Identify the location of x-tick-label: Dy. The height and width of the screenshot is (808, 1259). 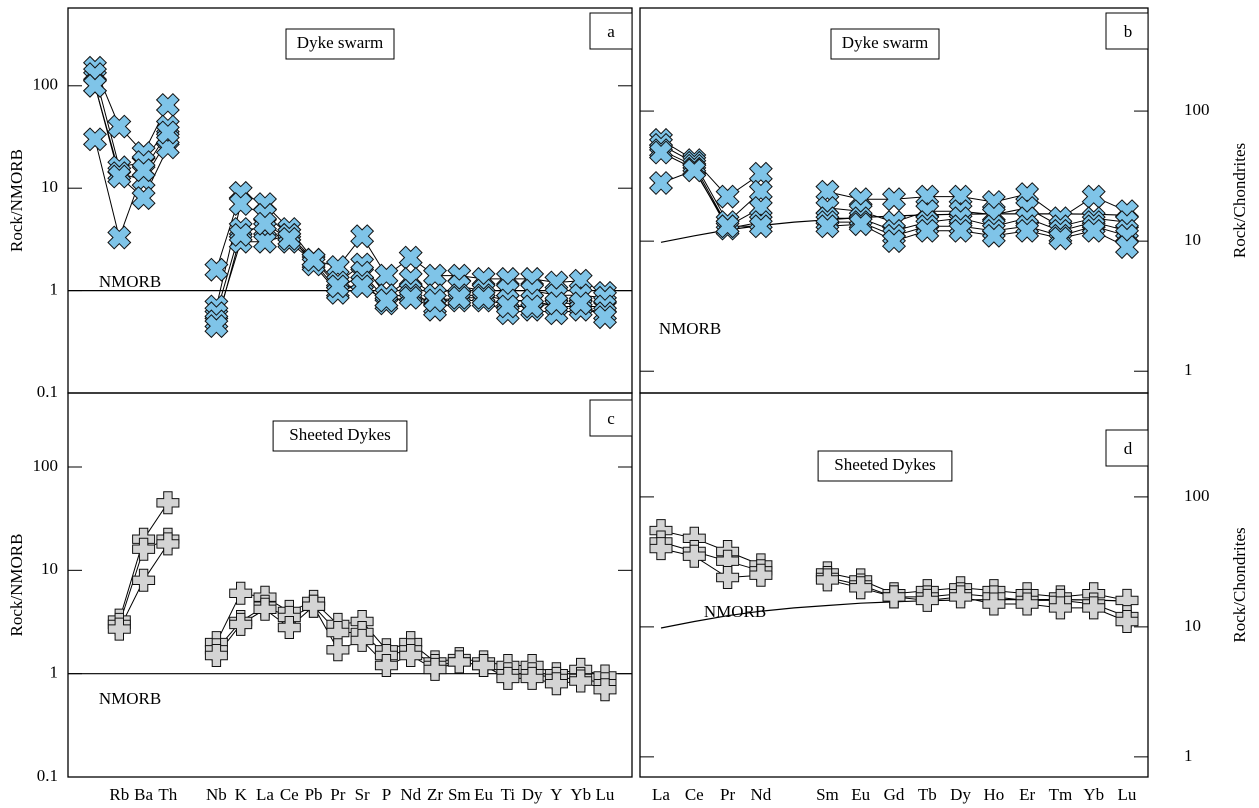
(532, 794).